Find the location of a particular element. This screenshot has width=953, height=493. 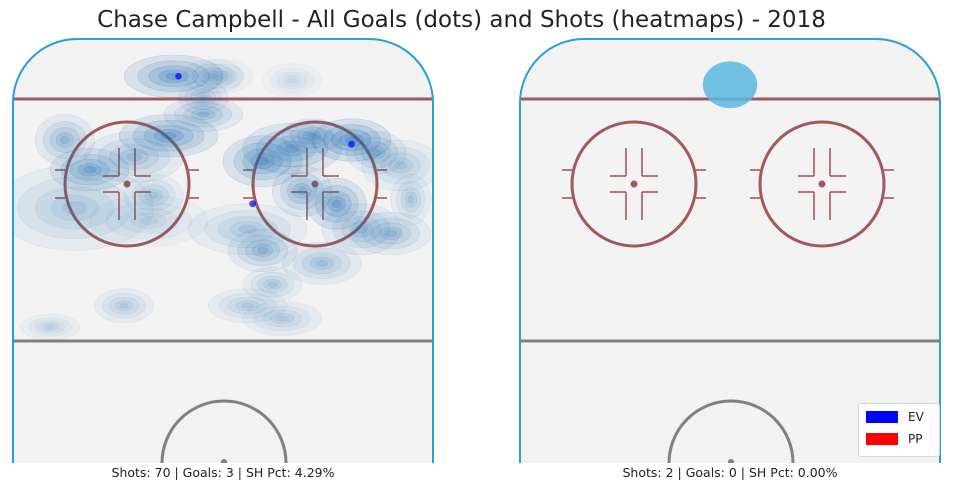

legend-item-ev: EV is located at coordinates (895, 417).